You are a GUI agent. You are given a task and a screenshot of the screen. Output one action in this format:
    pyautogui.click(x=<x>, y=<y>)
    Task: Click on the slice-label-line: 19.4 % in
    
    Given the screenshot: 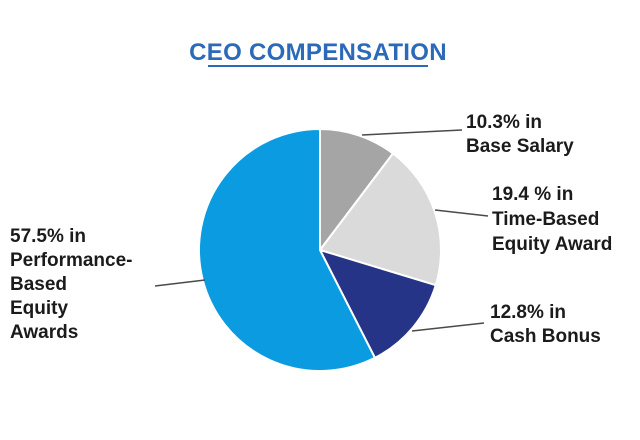 What is the action you would take?
    pyautogui.click(x=532, y=194)
    